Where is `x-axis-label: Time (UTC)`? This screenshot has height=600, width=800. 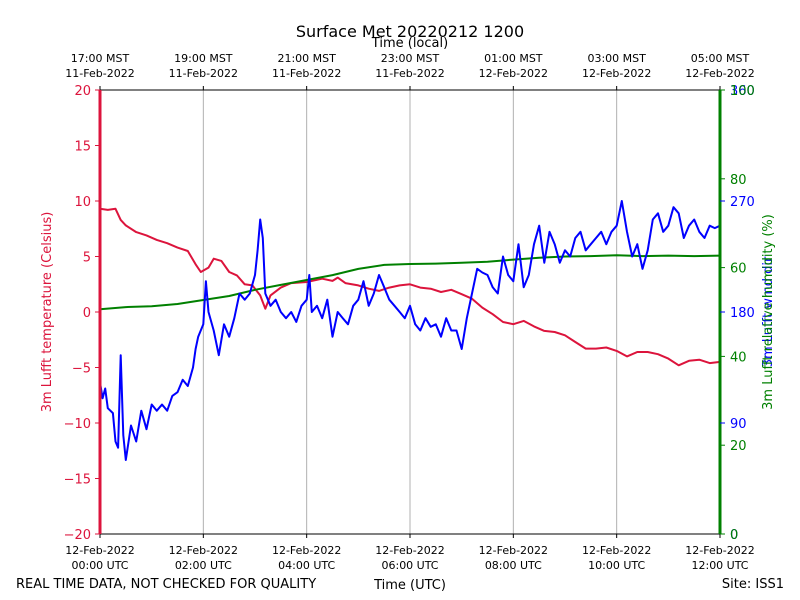
x-axis-label: Time (UTC) is located at coordinates (409, 585).